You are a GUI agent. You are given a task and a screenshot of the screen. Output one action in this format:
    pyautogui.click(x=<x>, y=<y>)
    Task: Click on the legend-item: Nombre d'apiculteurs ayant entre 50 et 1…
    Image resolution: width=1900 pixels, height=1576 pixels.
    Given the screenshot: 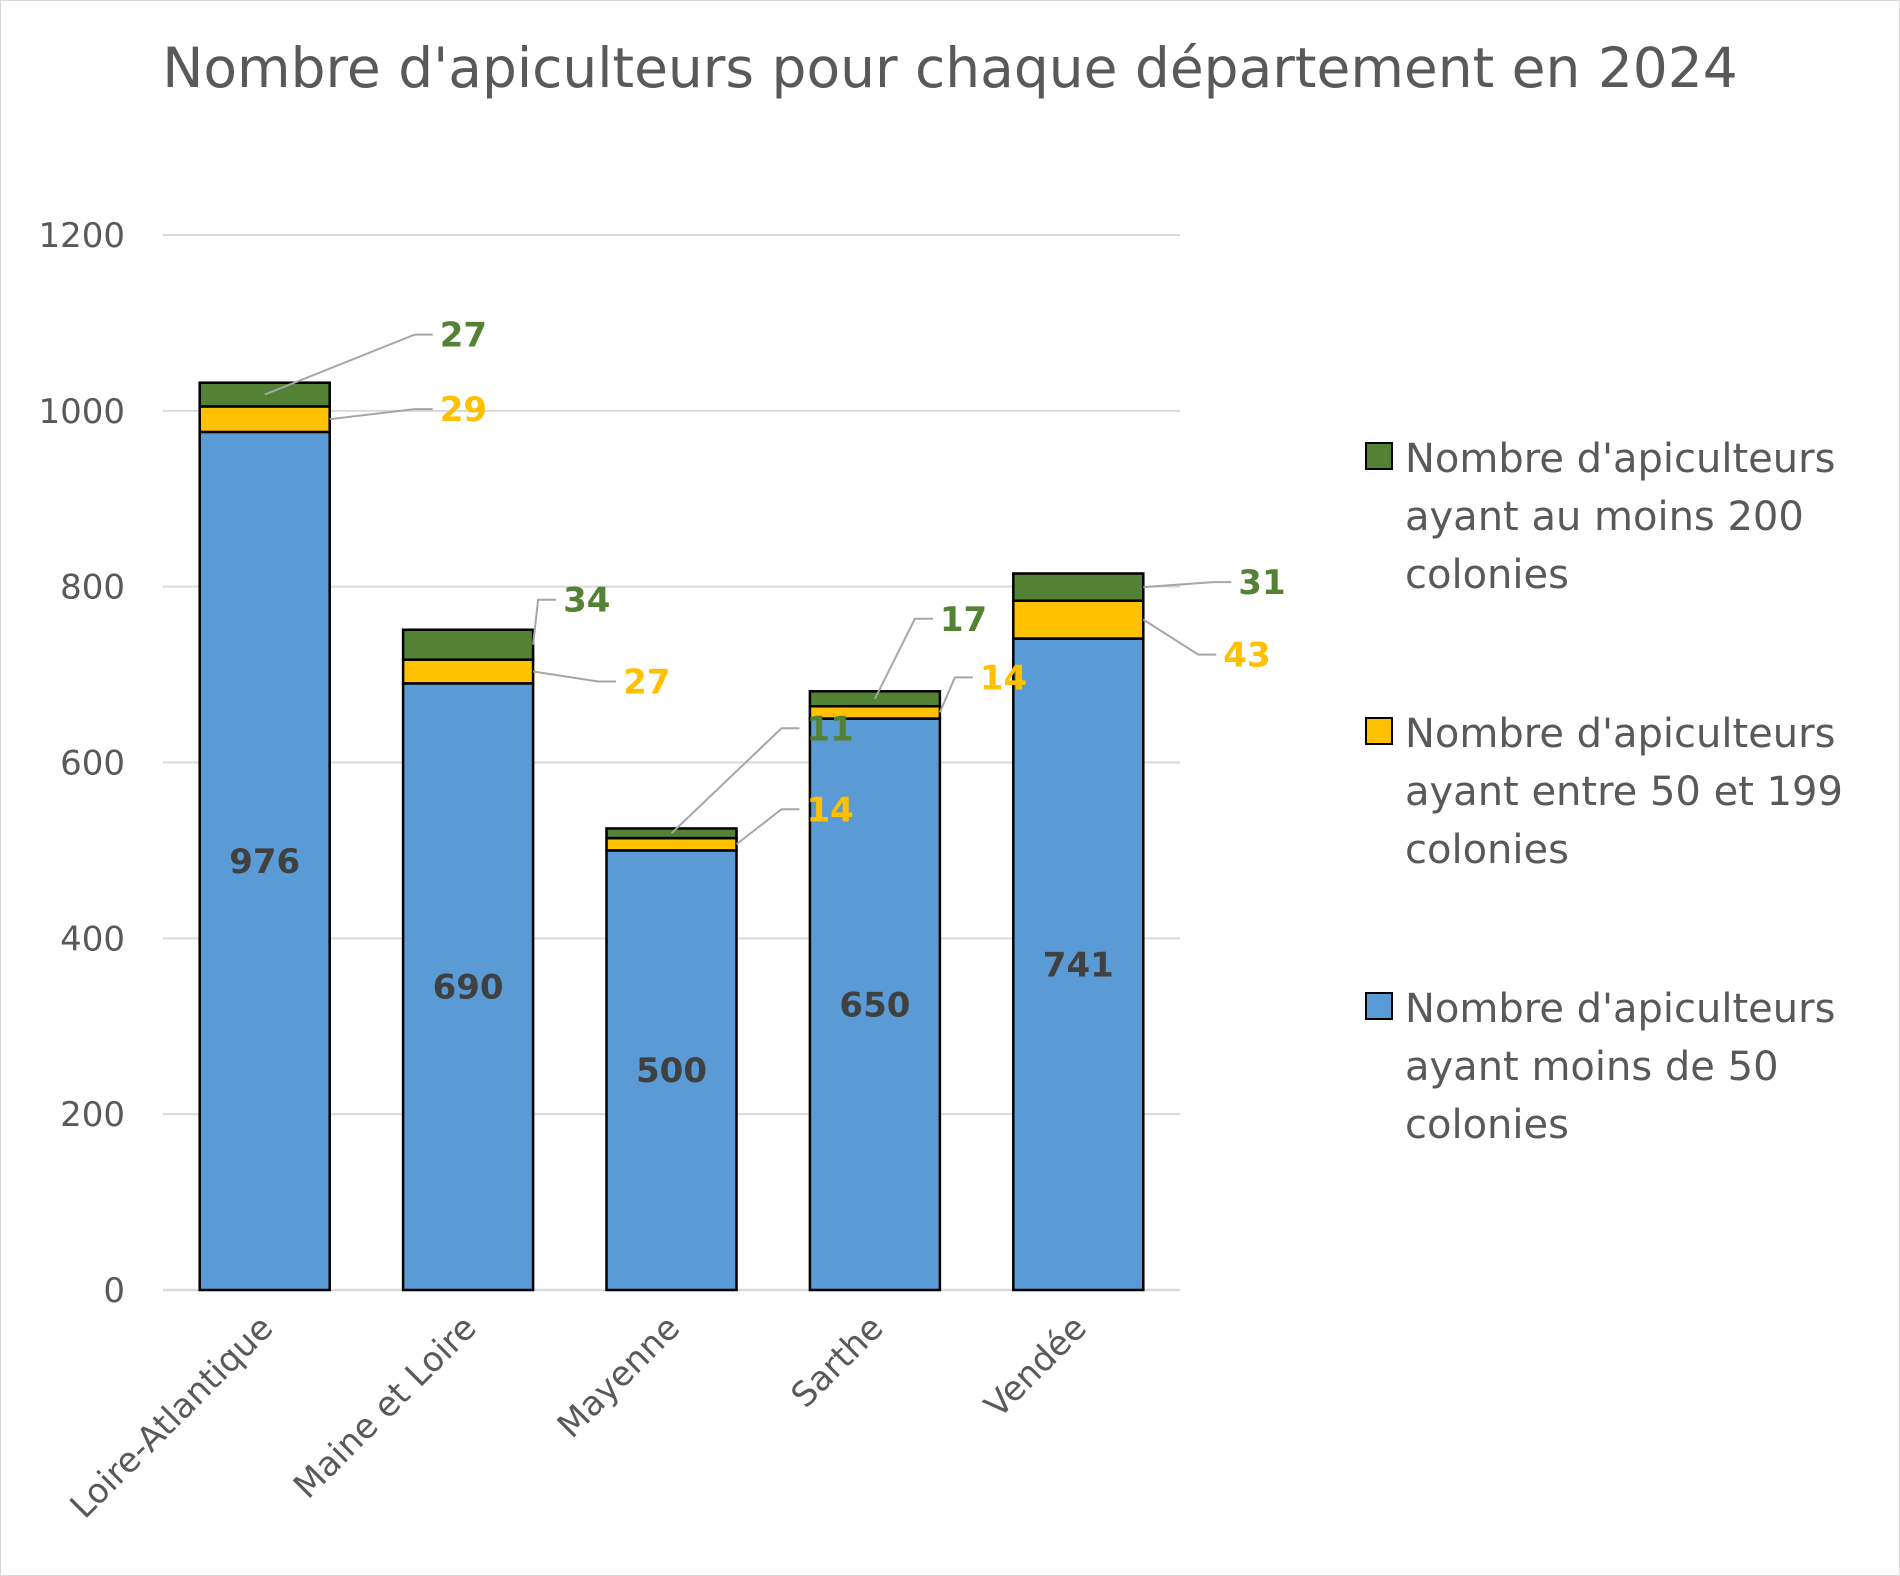 What is the action you would take?
    pyautogui.click(x=1625, y=842)
    